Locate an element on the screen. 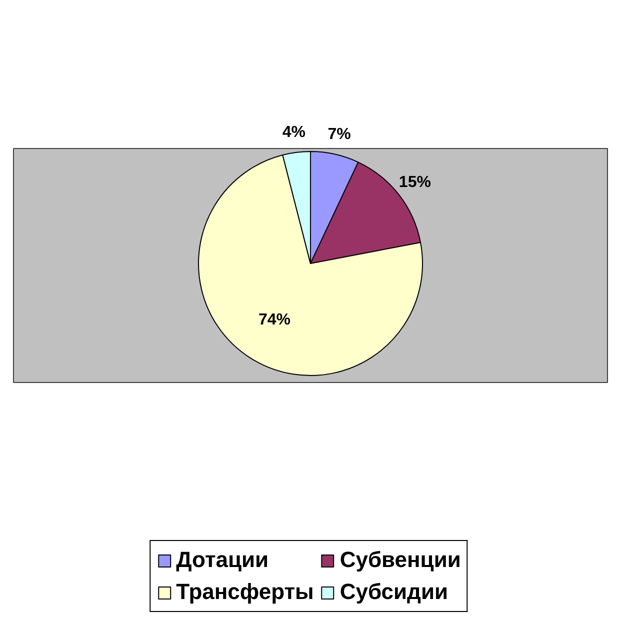  data-label: 74% is located at coordinates (274, 320).